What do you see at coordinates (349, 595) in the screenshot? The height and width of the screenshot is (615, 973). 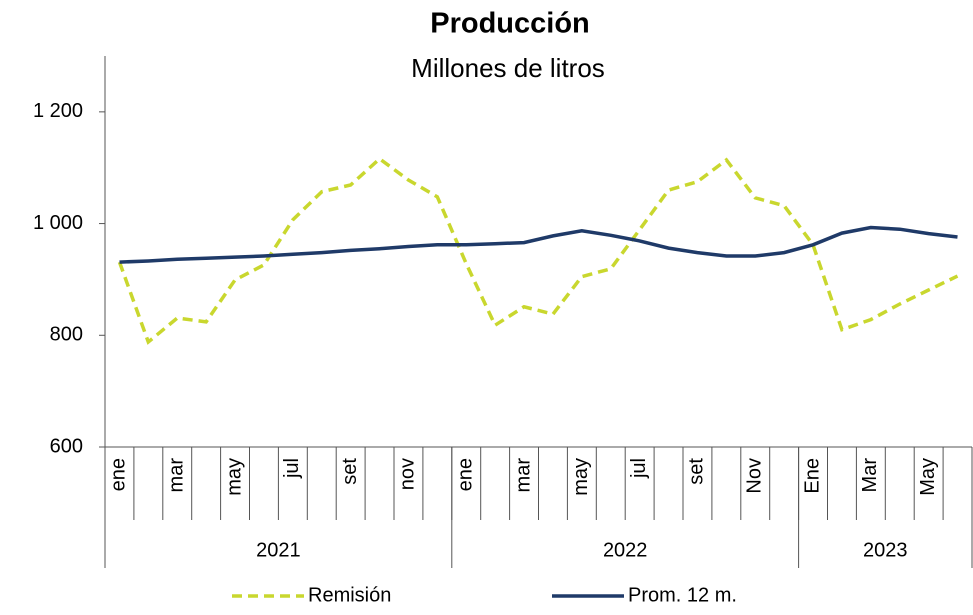 I see `legend-label: Remisión` at bounding box center [349, 595].